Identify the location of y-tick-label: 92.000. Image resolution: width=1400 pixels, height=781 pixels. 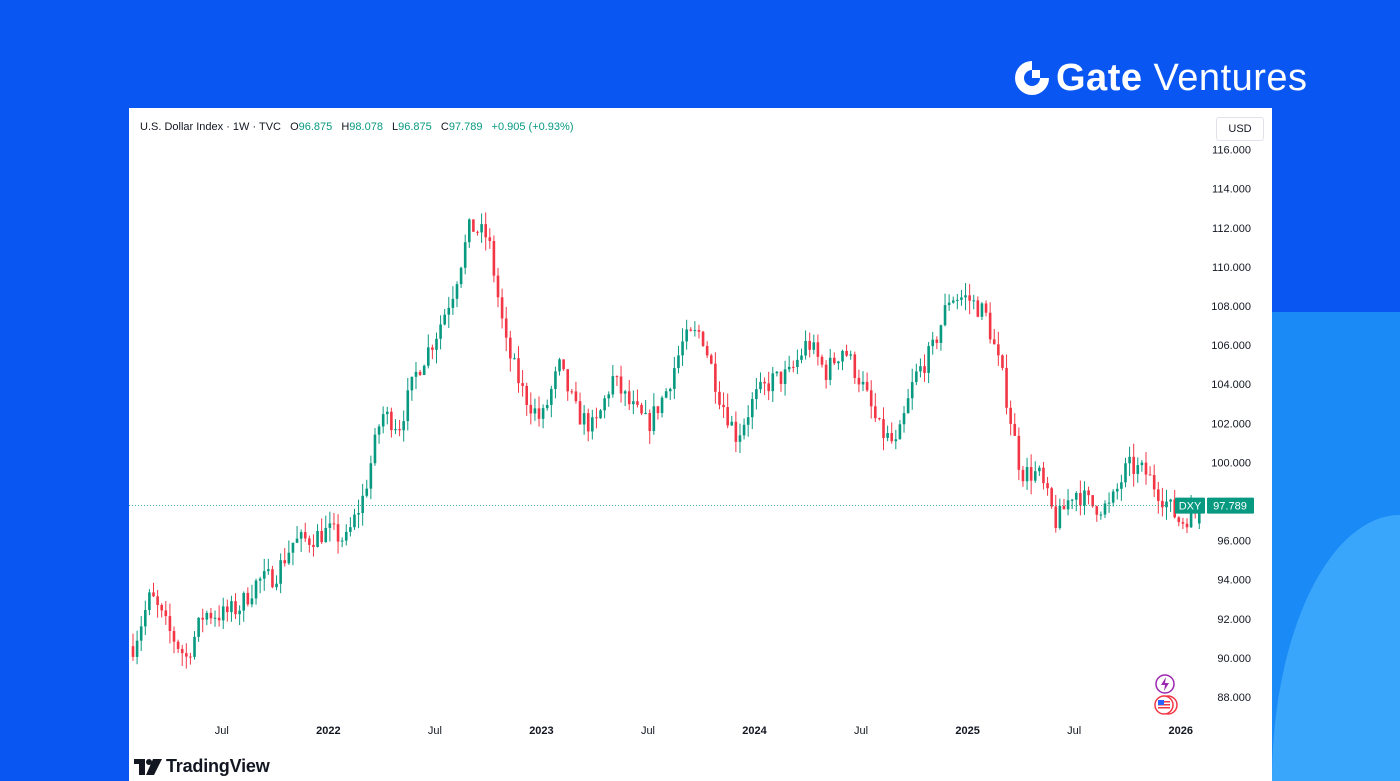
(1234, 620).